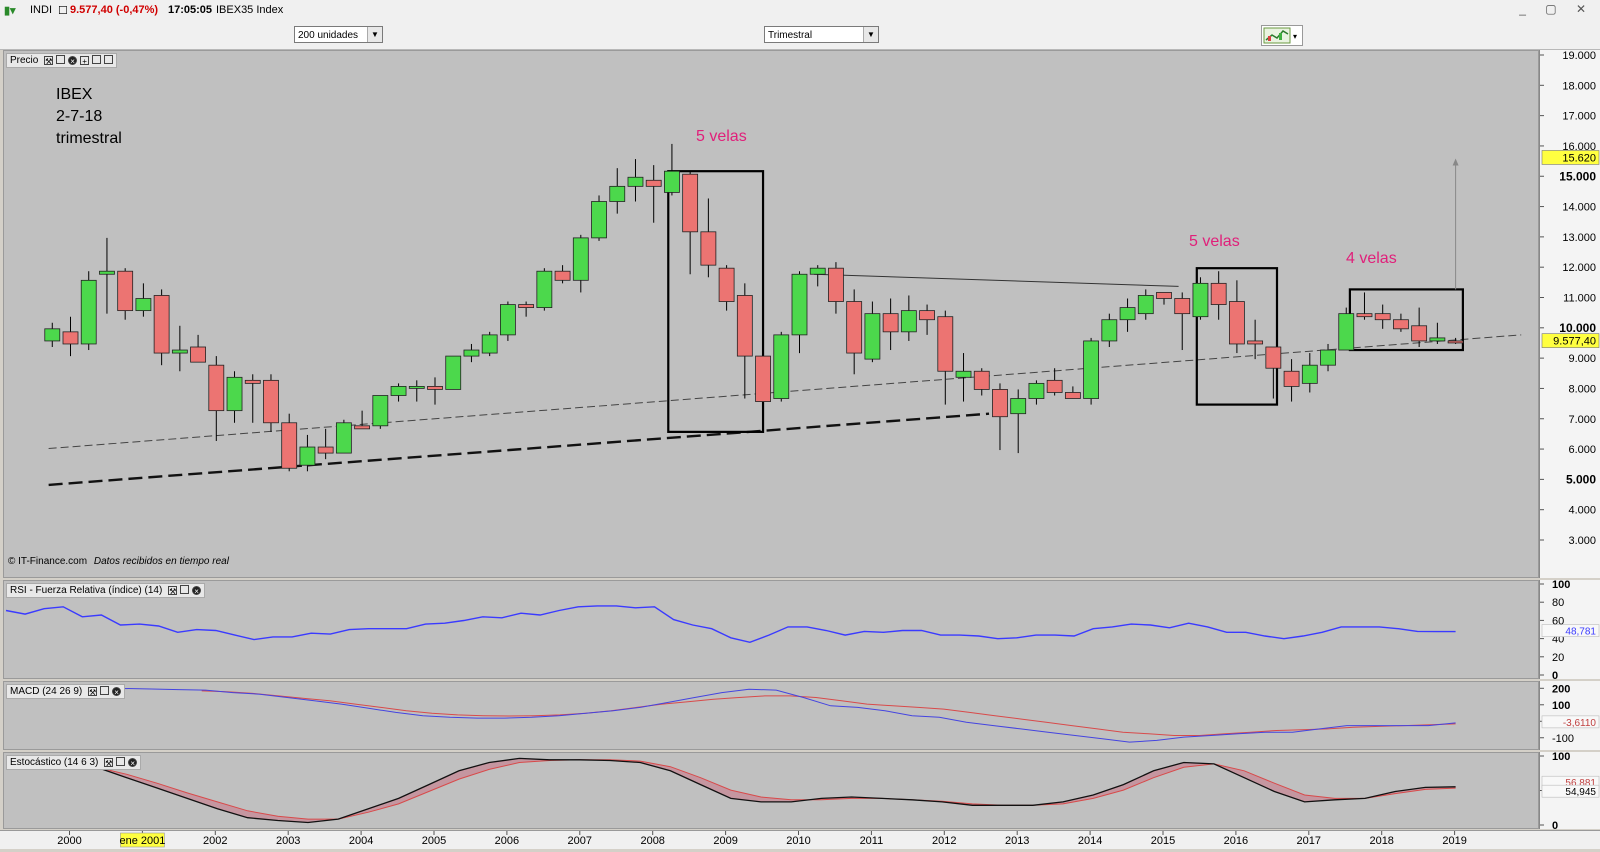  I want to click on price-tick-label: 6.000, so click(1582, 450).